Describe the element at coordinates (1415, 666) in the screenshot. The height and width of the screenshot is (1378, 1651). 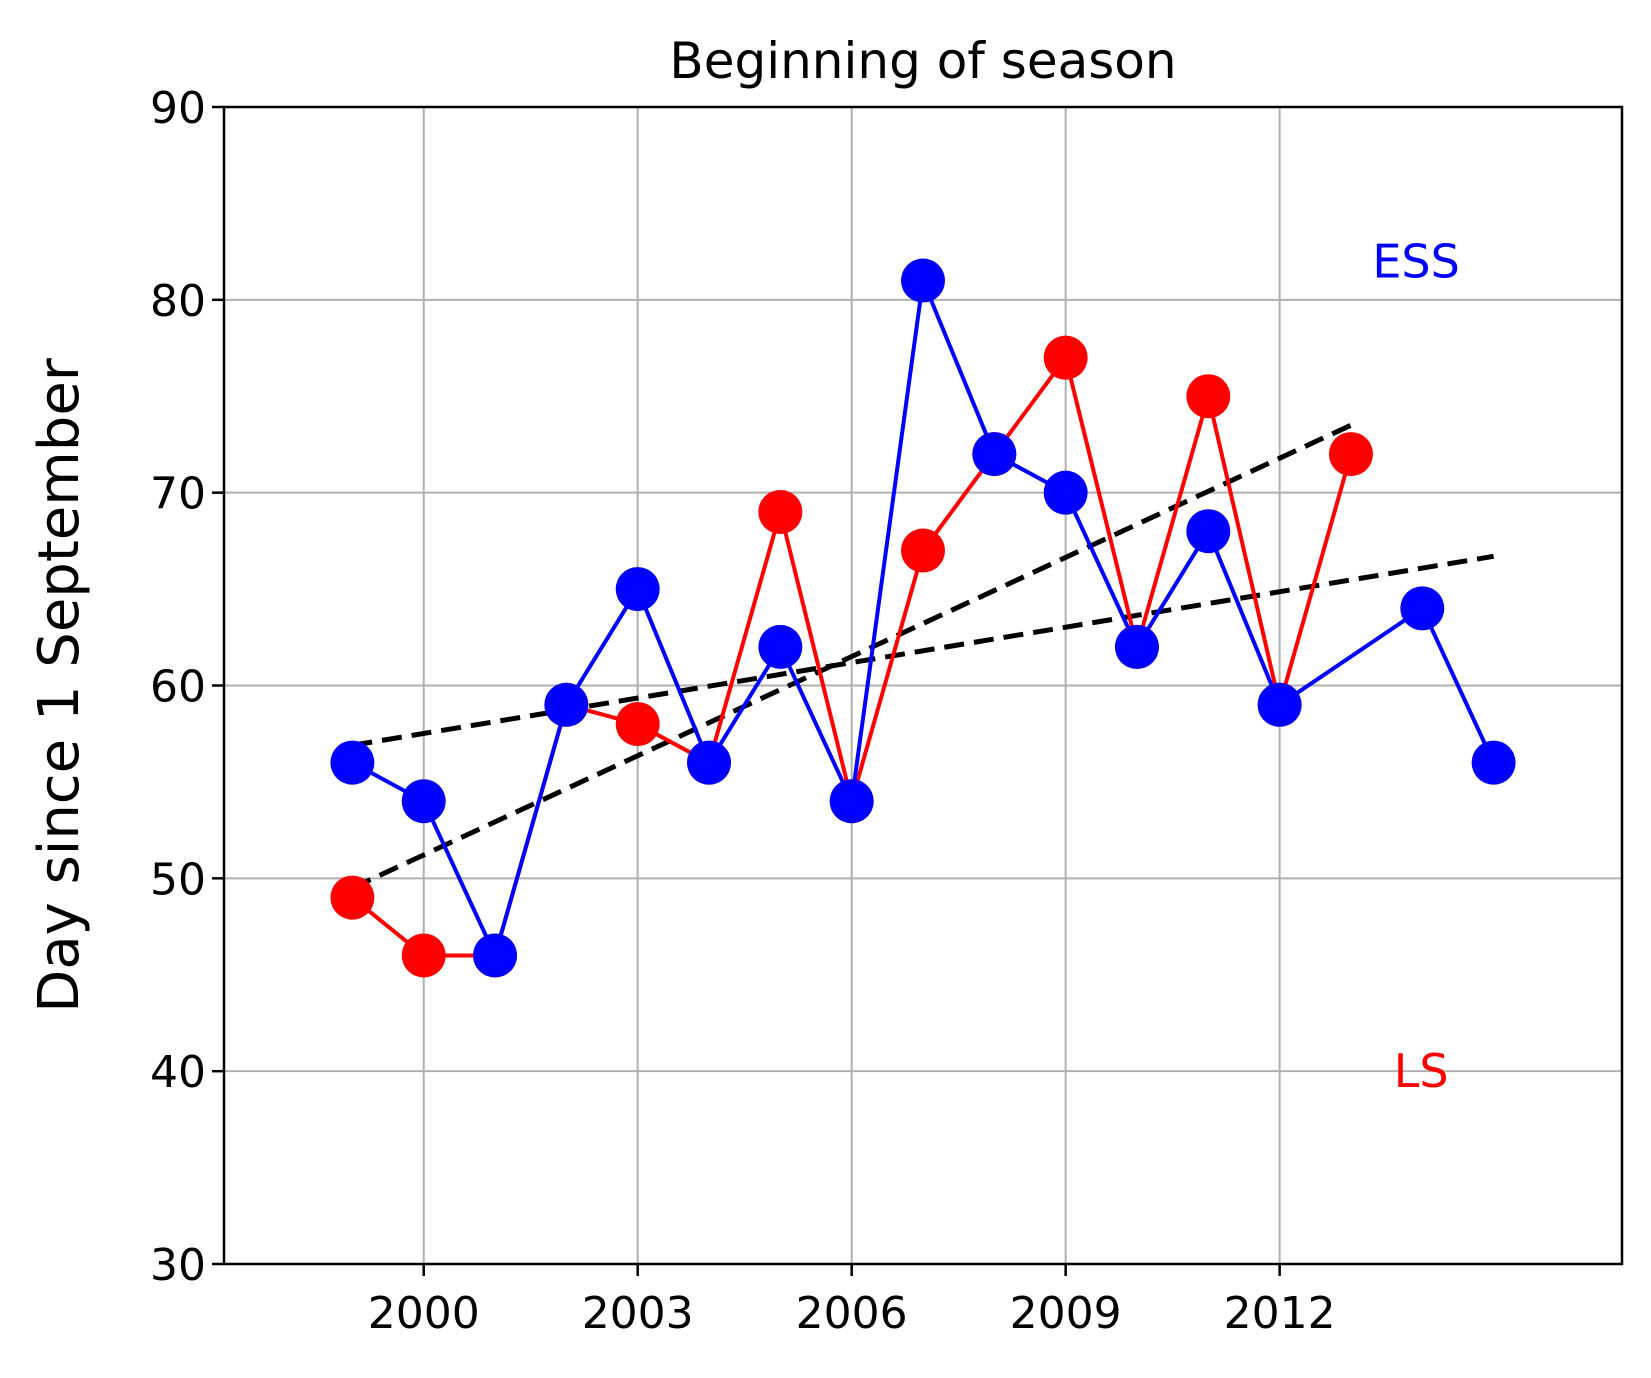
I see `annotations: ESS LS` at that location.